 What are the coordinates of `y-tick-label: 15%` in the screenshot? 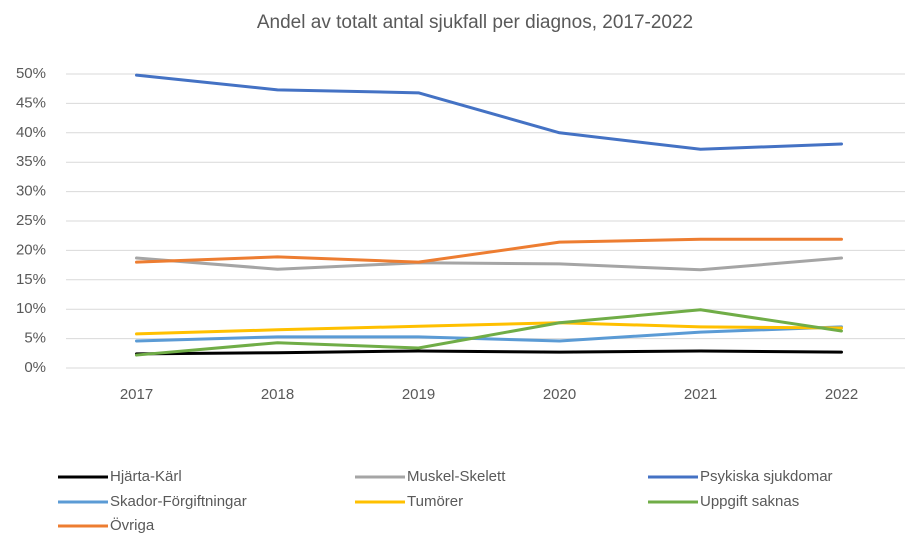 It's located at (31, 279).